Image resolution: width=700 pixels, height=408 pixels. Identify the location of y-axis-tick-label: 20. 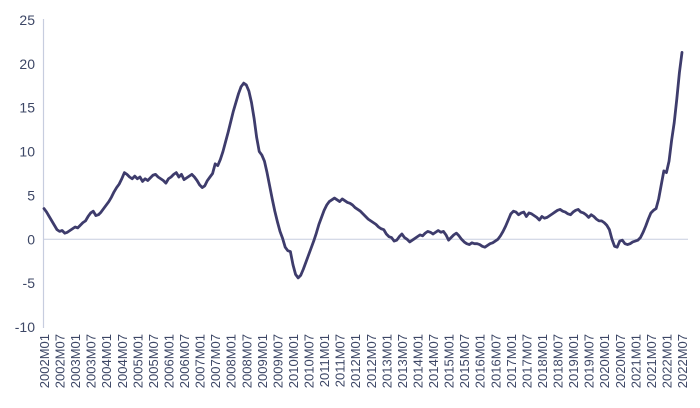
(27, 64).